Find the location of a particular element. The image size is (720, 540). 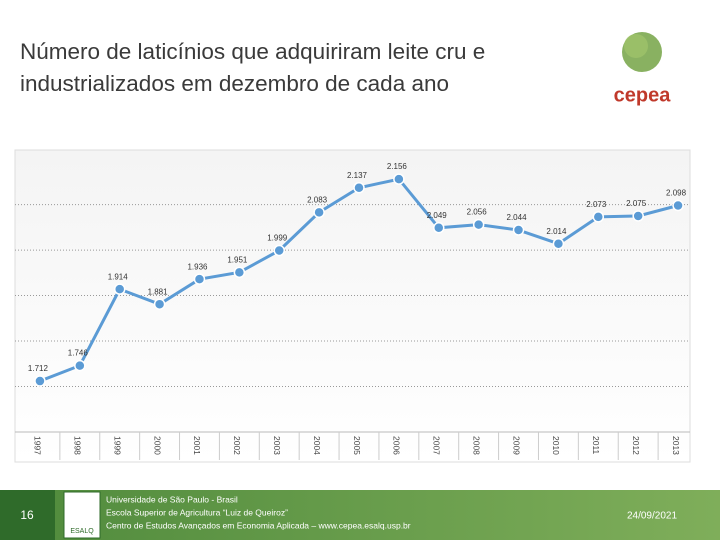

x-tick-label: 2004 is located at coordinates (317, 445).